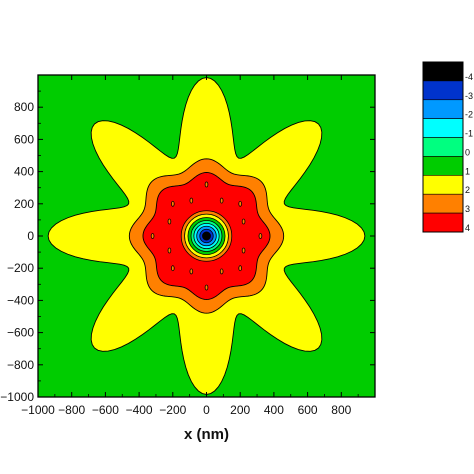 This screenshot has width=474, height=474. What do you see at coordinates (469, 115) in the screenshot?
I see `colorbar-label: -2` at bounding box center [469, 115].